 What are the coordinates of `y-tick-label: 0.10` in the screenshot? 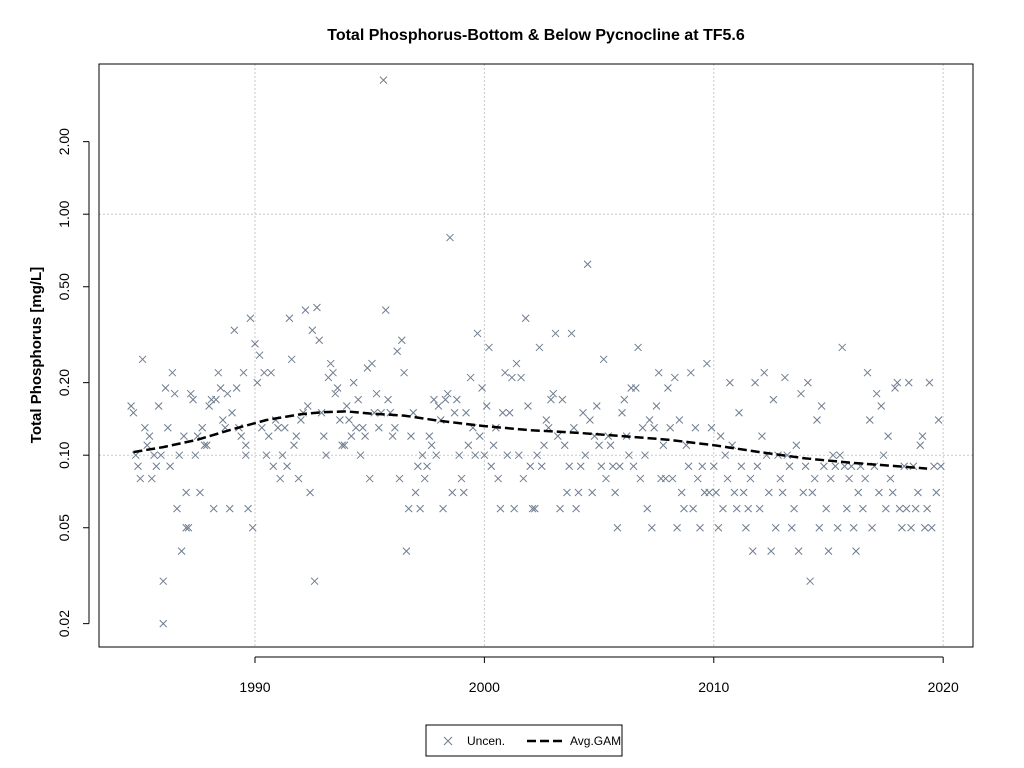 It's located at (64, 454).